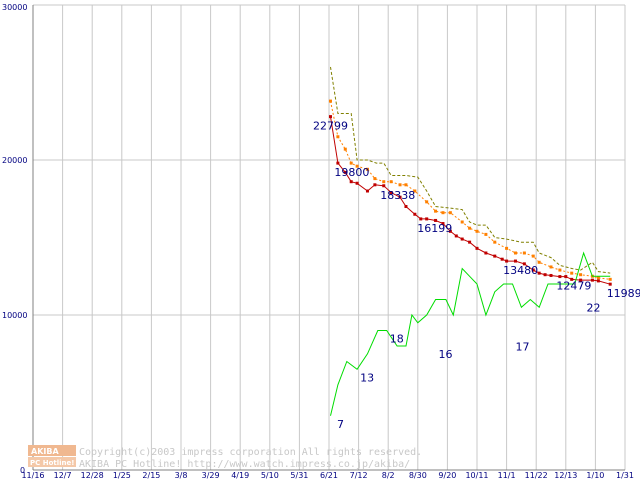 Image resolution: width=640 pixels, height=480 pixels. I want to click on akiba-logo-line2: PC Hotline!, so click(52, 463).